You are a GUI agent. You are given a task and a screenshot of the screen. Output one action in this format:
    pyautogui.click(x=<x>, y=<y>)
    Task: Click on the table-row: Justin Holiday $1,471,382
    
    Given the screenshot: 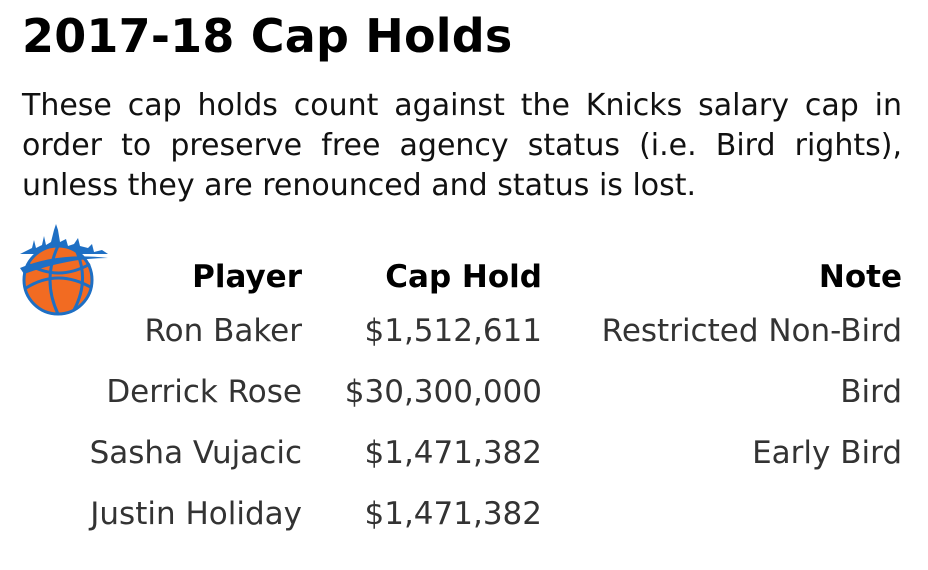 What is the action you would take?
    pyautogui.click(x=464, y=517)
    